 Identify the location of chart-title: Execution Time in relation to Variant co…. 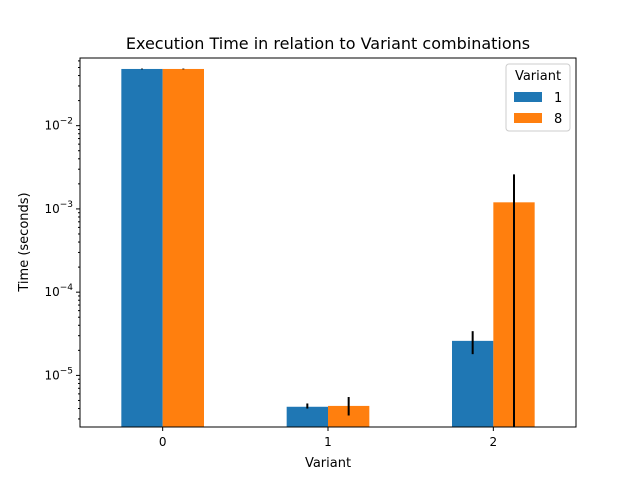
(328, 43).